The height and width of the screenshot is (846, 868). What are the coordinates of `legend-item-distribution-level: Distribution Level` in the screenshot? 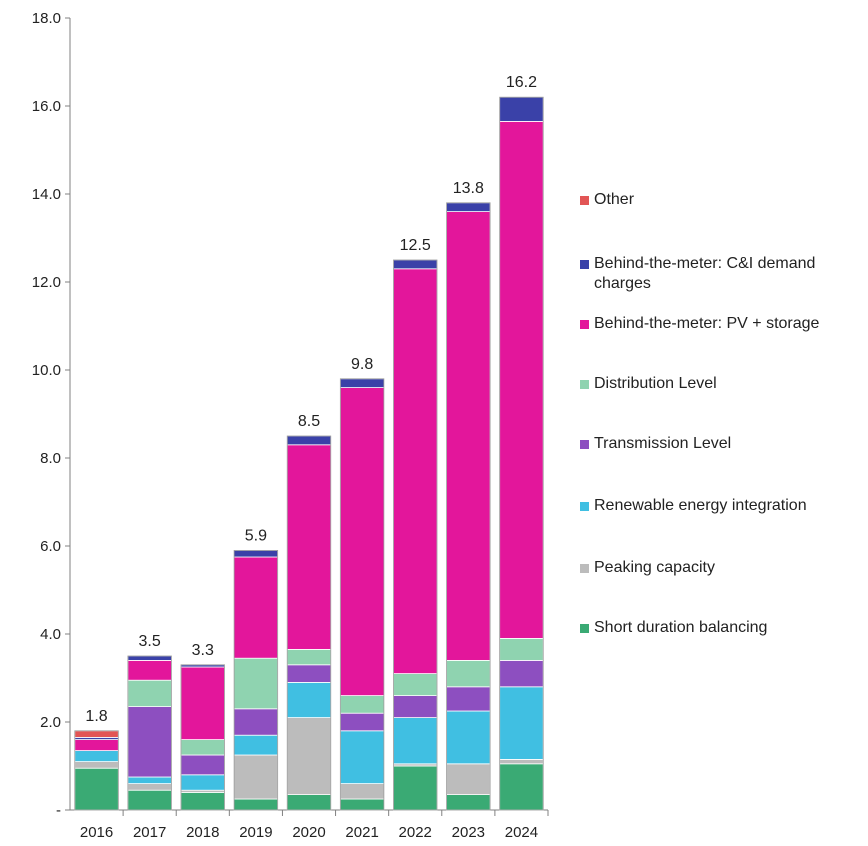 It's located at (722, 384).